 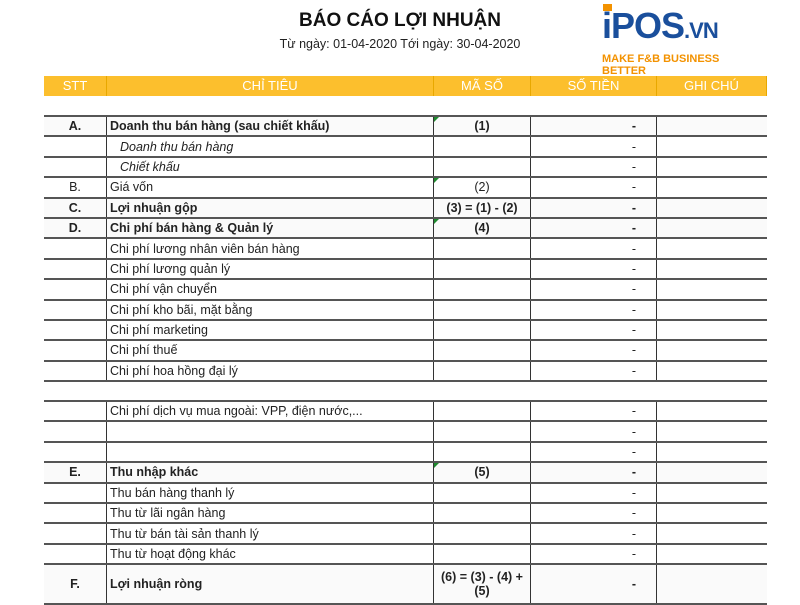 What do you see at coordinates (270, 269) in the screenshot?
I see `cell-chi-tieu: Chi phí lương quản lý` at bounding box center [270, 269].